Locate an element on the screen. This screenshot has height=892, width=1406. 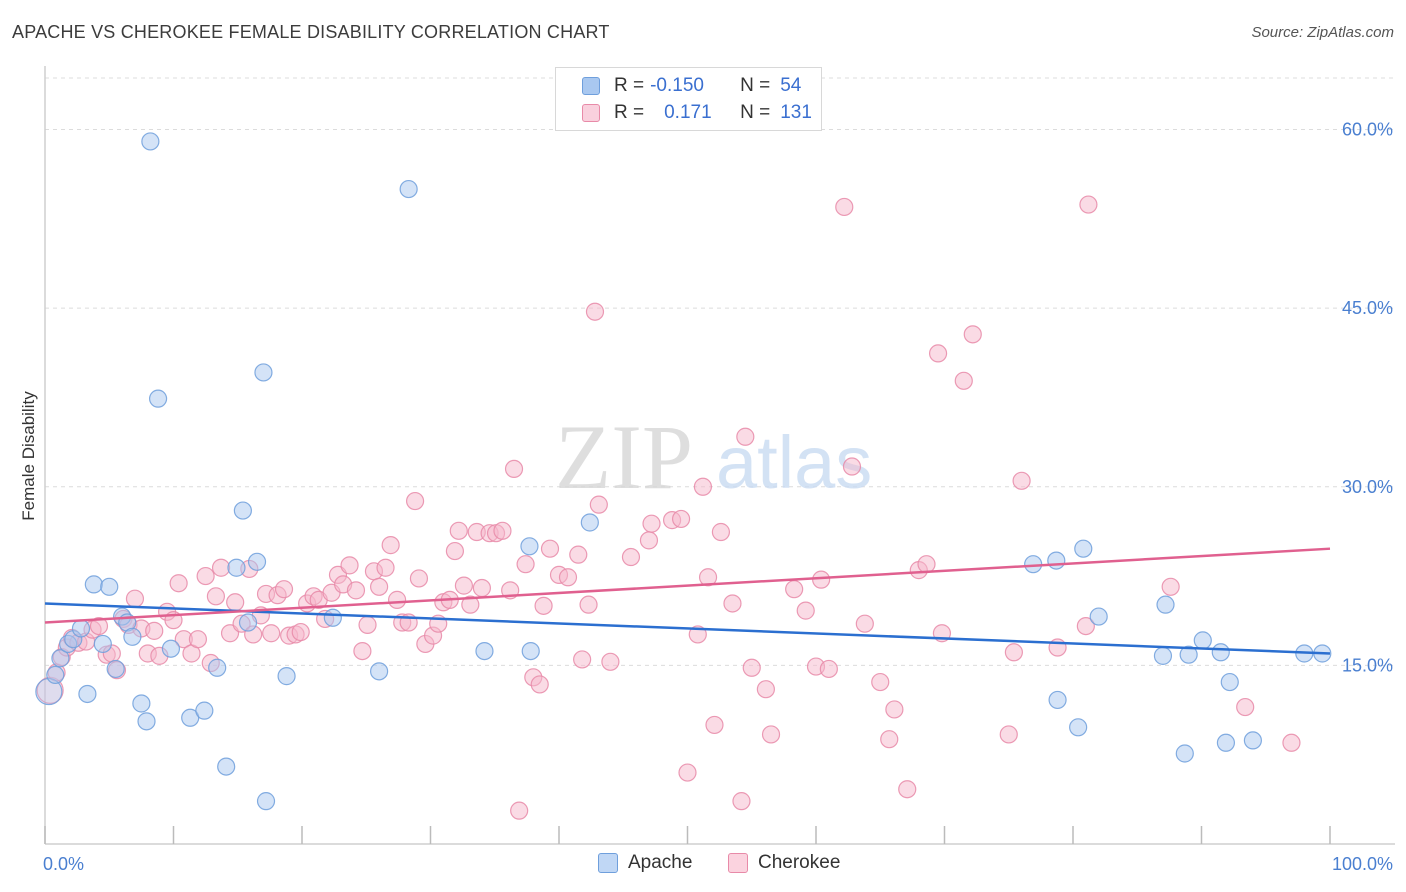
legend-item-cherokee: Cherokee is located at coordinates (784, 863).